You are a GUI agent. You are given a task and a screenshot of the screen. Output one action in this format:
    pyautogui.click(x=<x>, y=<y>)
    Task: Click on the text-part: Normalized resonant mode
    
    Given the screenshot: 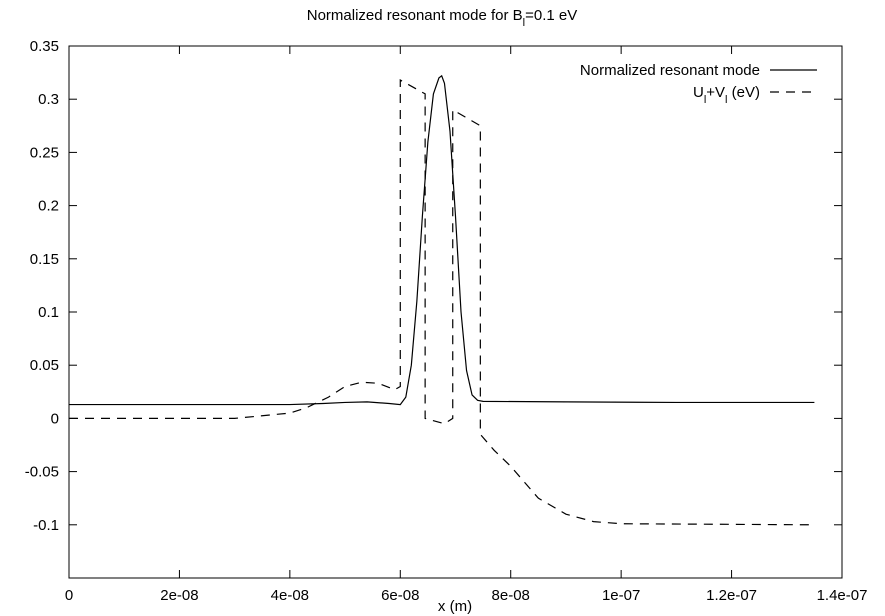 What is the action you would take?
    pyautogui.click(x=670, y=70)
    